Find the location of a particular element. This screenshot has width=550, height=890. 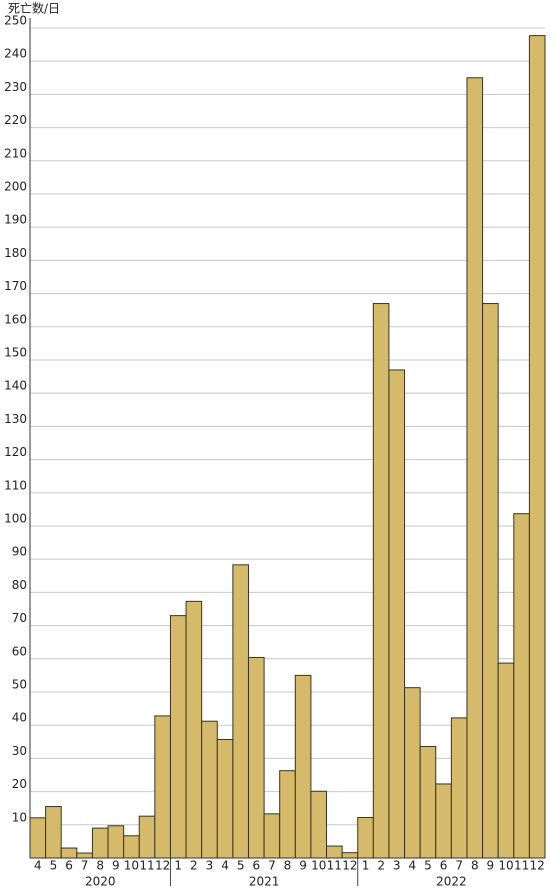

x-group-label: 2022 is located at coordinates (451, 882).